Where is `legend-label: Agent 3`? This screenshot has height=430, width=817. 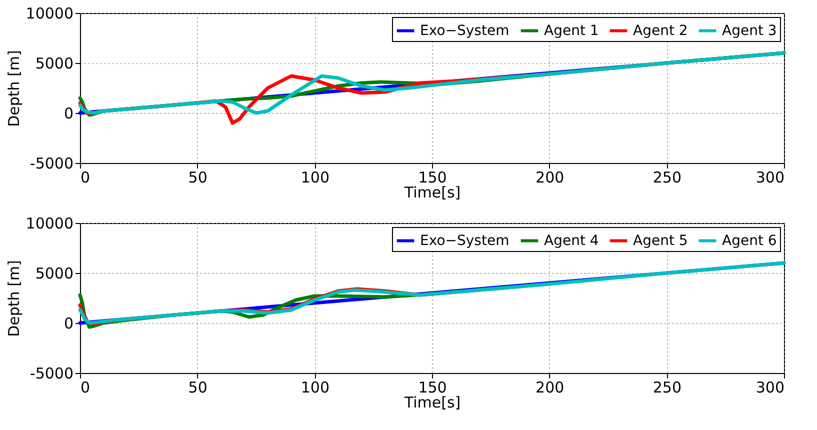
legend-label: Agent 3 is located at coordinates (749, 30).